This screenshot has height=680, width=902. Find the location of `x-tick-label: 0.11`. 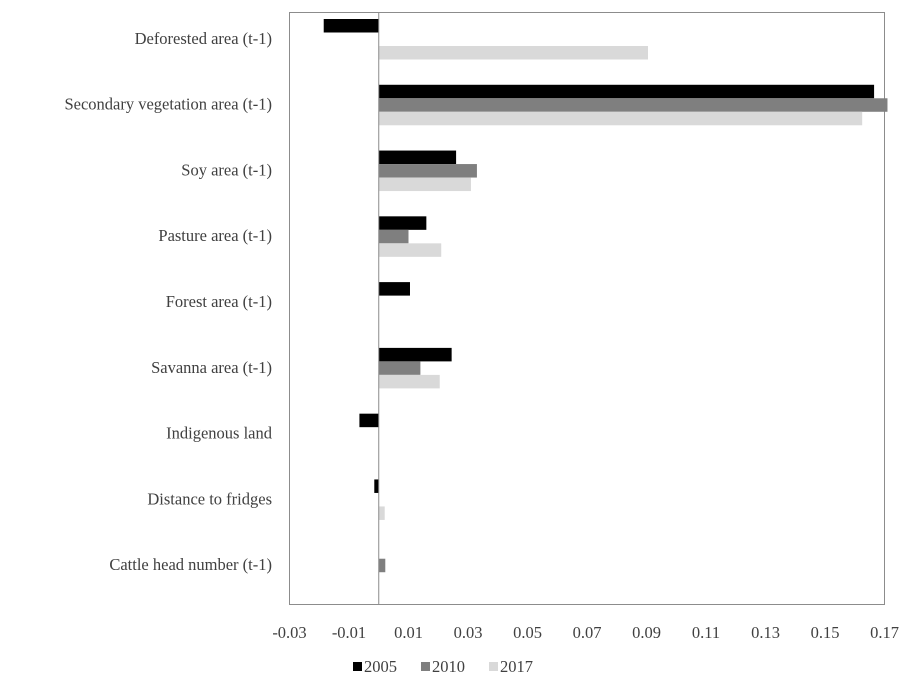

x-tick-label: 0.11 is located at coordinates (706, 632).